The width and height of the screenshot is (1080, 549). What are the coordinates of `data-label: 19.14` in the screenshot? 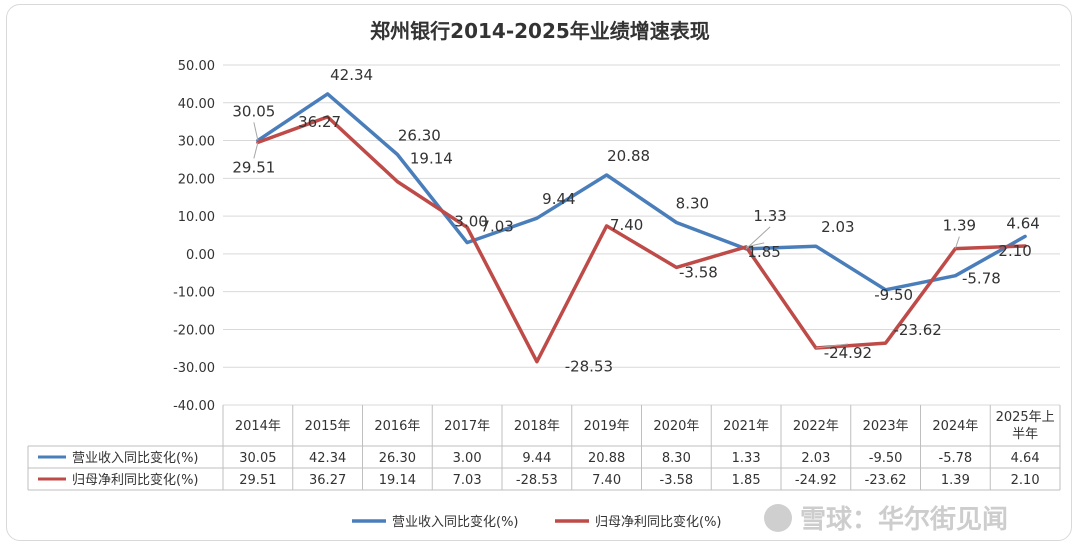 It's located at (431, 159).